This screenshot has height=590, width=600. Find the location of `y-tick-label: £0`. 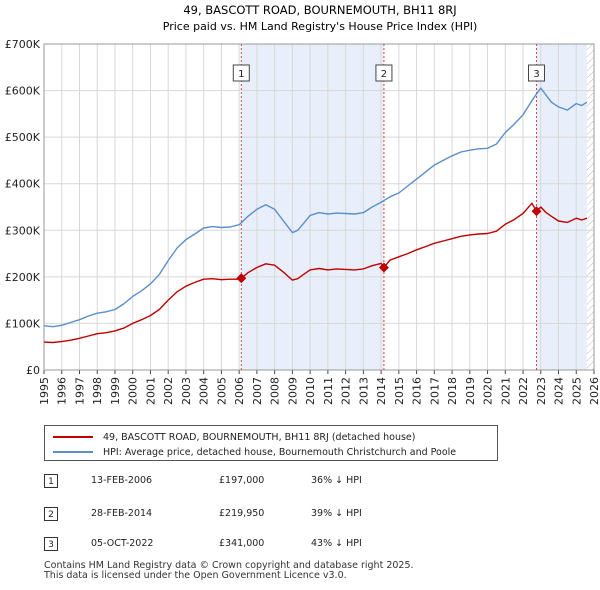

y-tick-label: £0 is located at coordinates (33, 370).